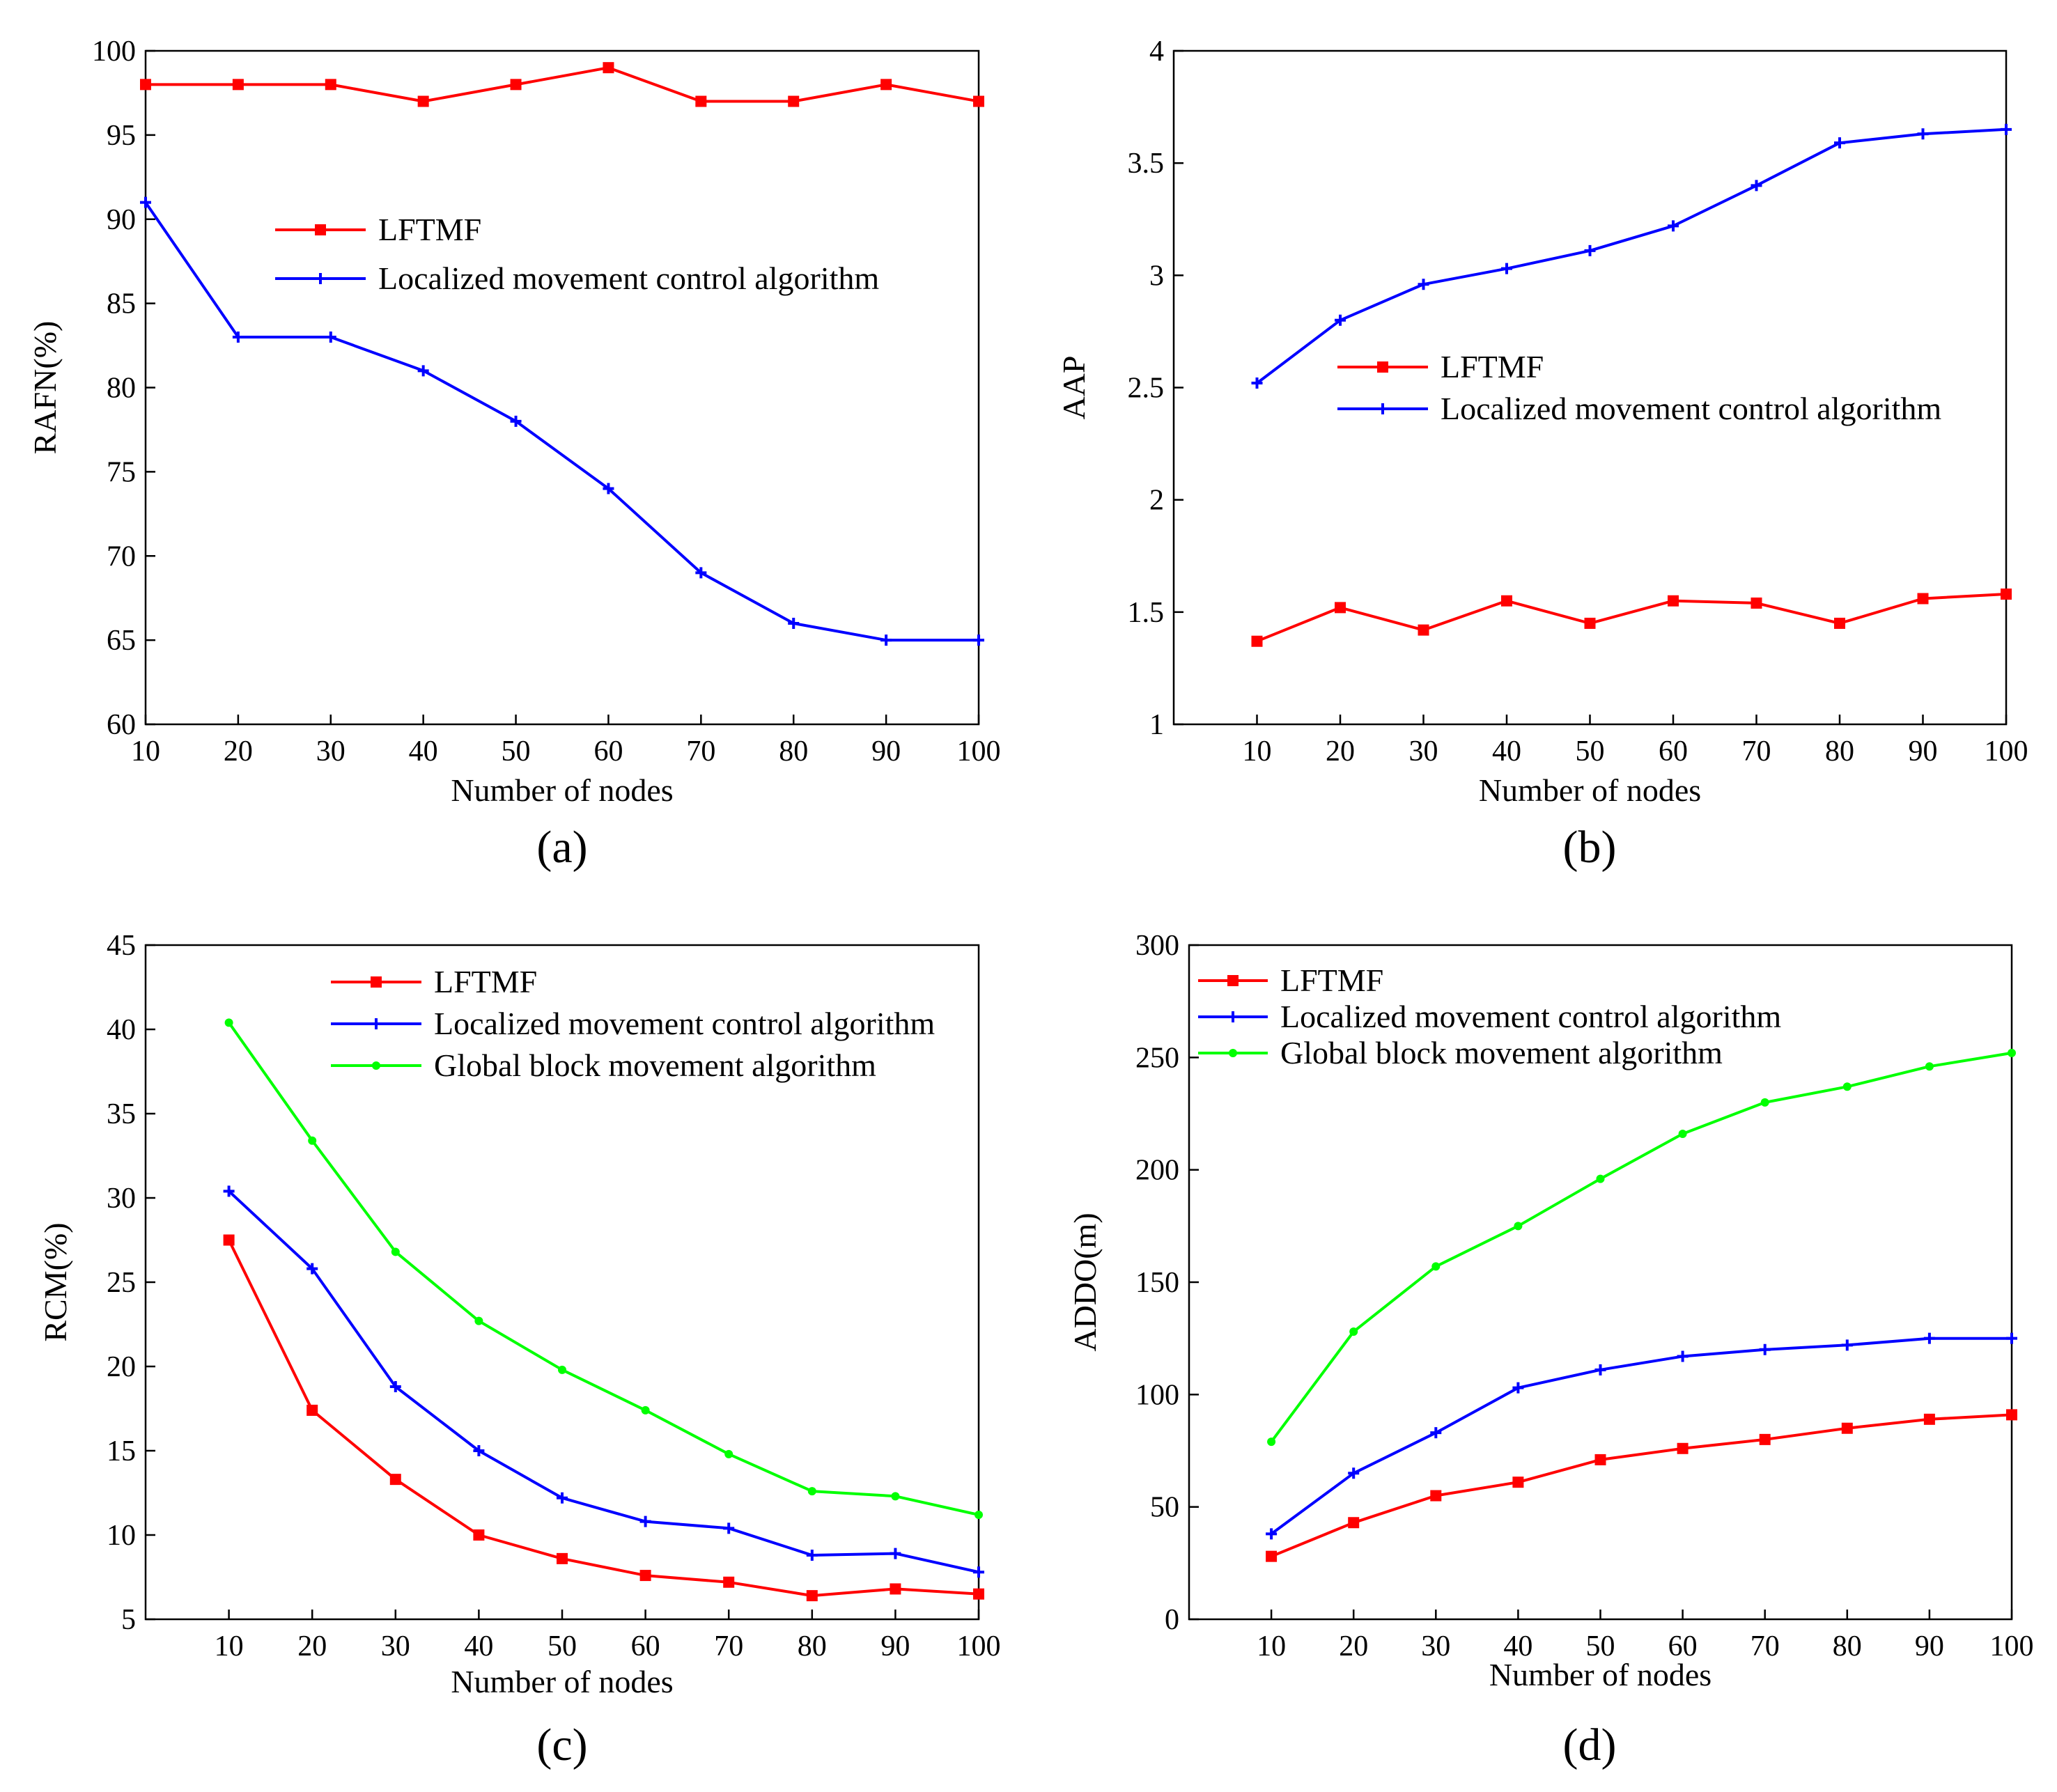 The height and width of the screenshot is (1792, 2057). Describe the element at coordinates (1156, 725) in the screenshot. I see `y-tick-label: 1` at that location.